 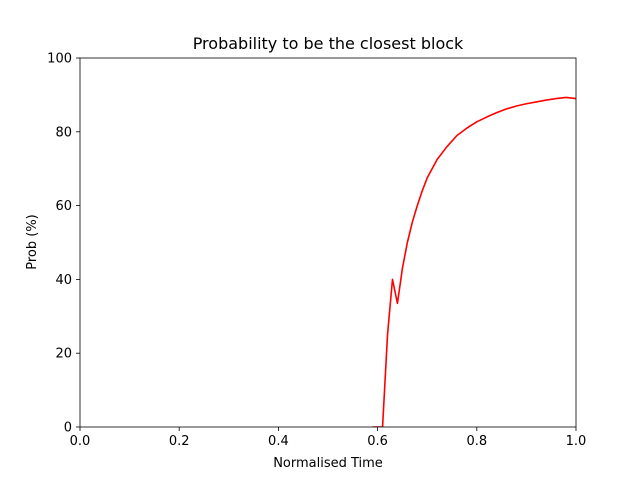 I want to click on x-tick-label: 0.4, so click(x=278, y=441).